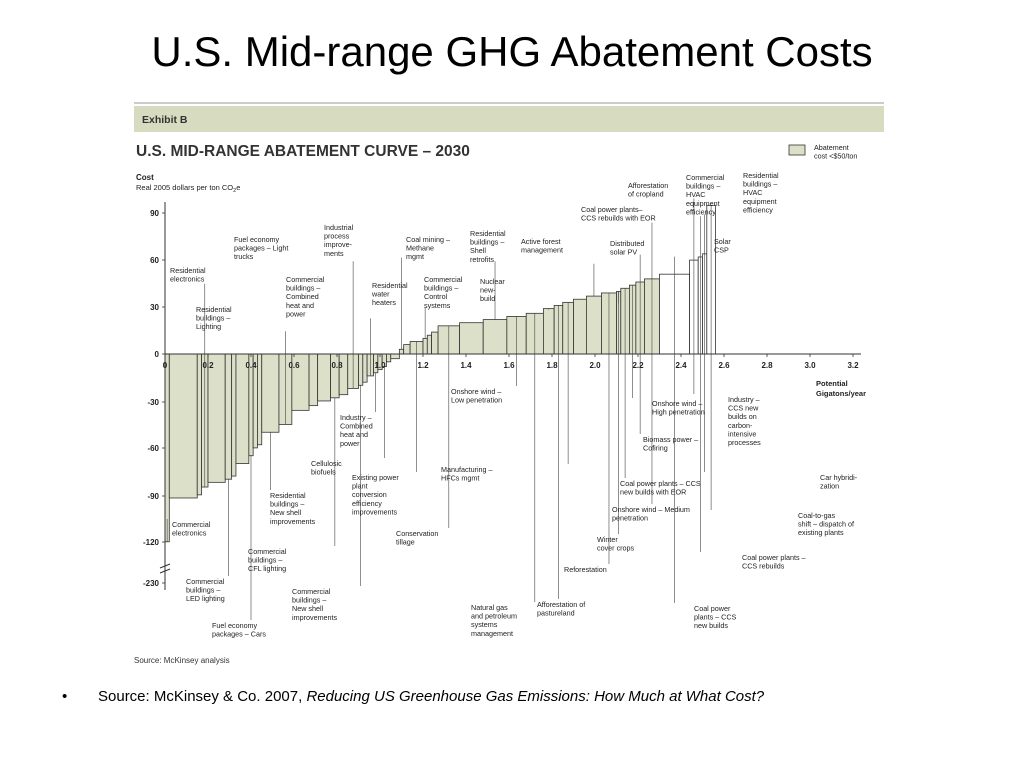 The image size is (1024, 768). I want to click on bar-label-line: plants – CCS, so click(715, 617).